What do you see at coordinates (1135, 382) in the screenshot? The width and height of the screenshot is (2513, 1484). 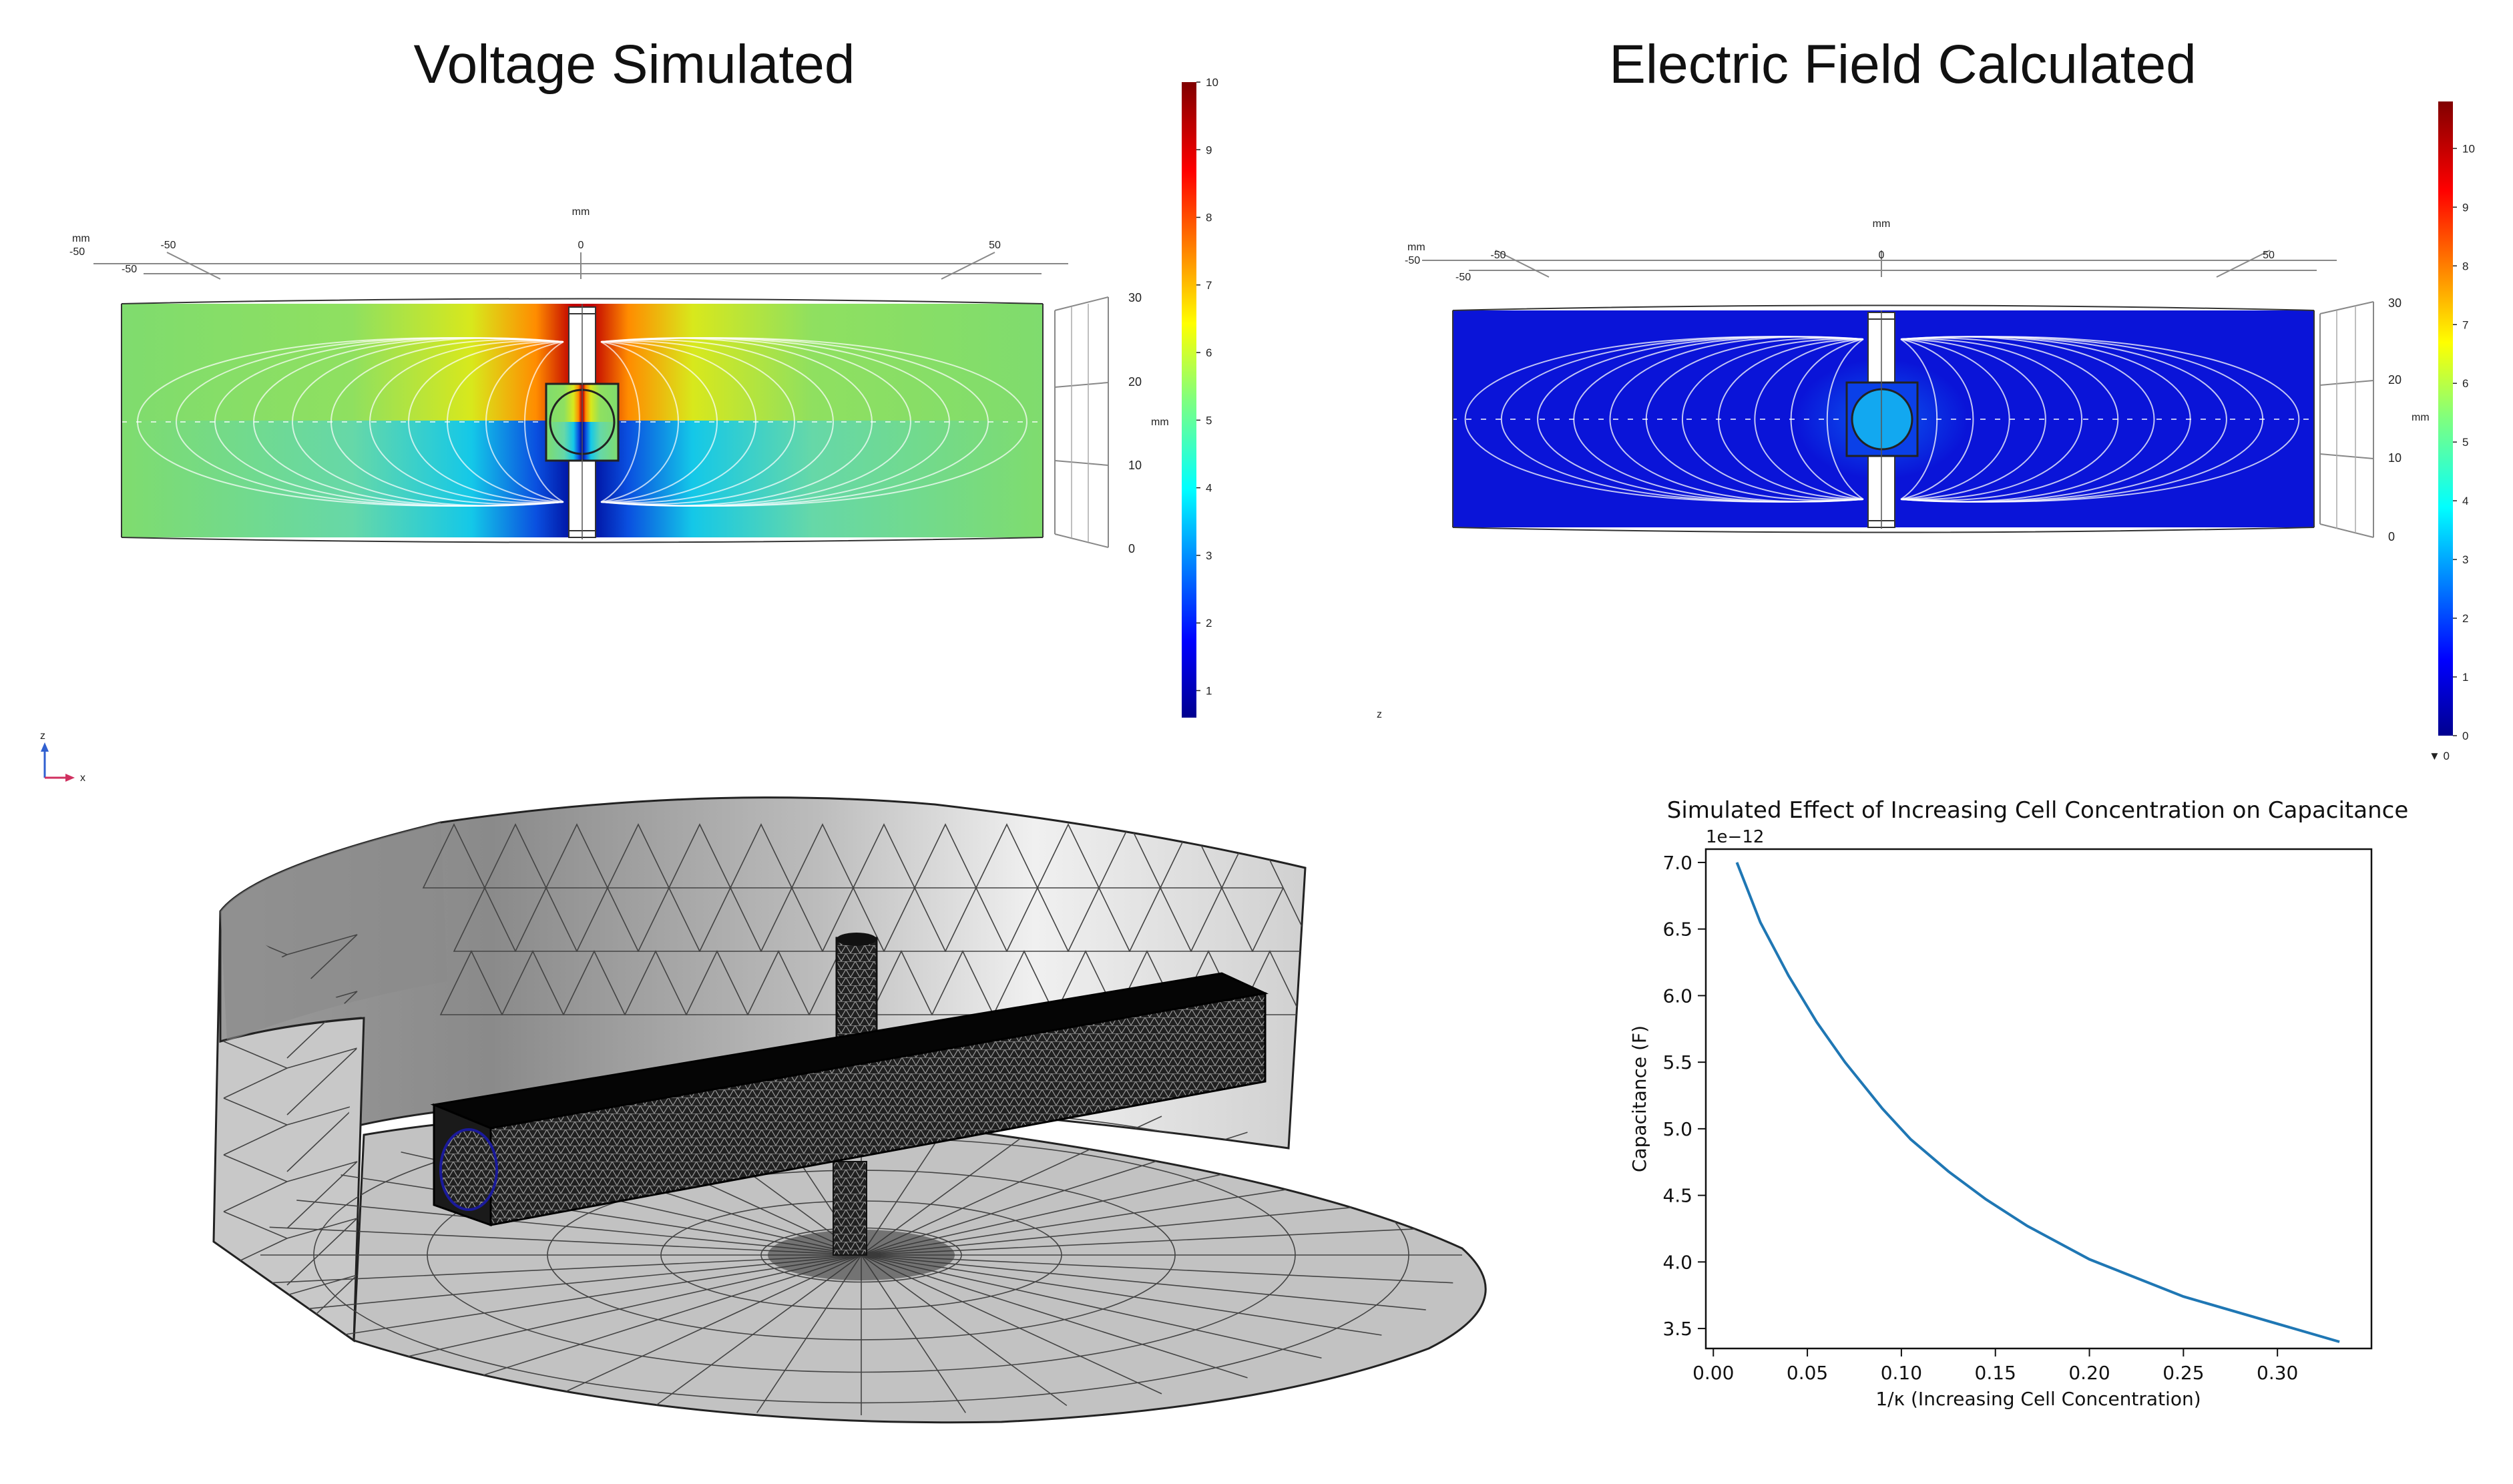 I see `voltage-z-tick-20: 20` at bounding box center [1135, 382].